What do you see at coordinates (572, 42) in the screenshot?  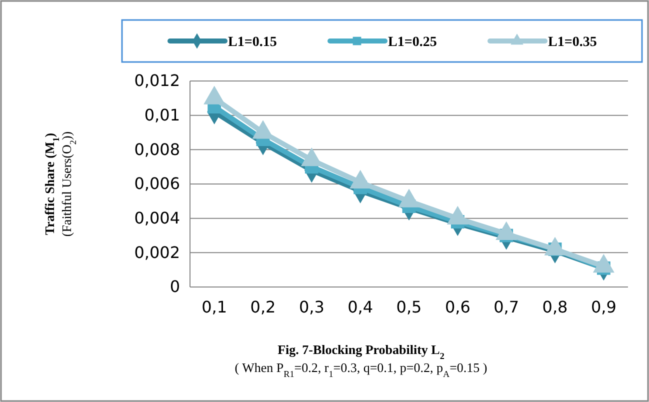 I see `legend-label: L1=0.35` at bounding box center [572, 42].